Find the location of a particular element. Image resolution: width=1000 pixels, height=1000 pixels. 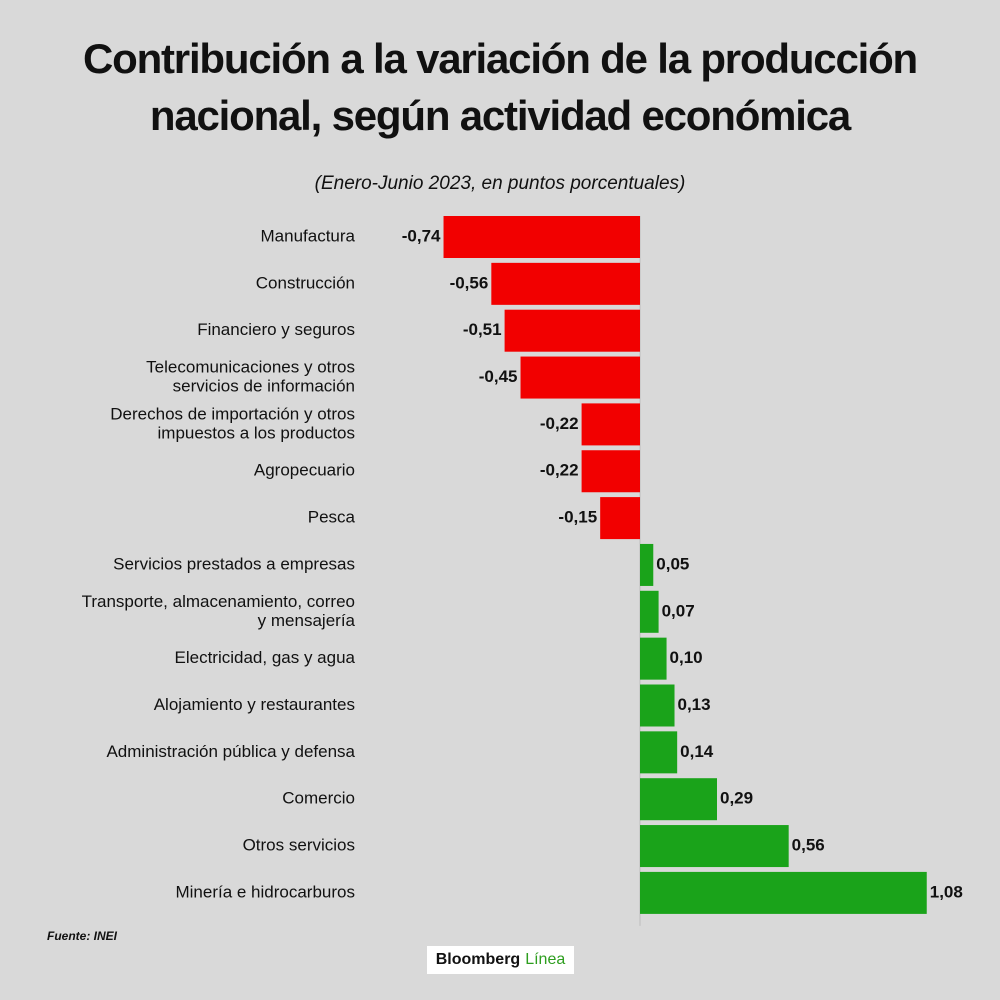

category-label: Electricidad, gas y agua is located at coordinates (265, 657).